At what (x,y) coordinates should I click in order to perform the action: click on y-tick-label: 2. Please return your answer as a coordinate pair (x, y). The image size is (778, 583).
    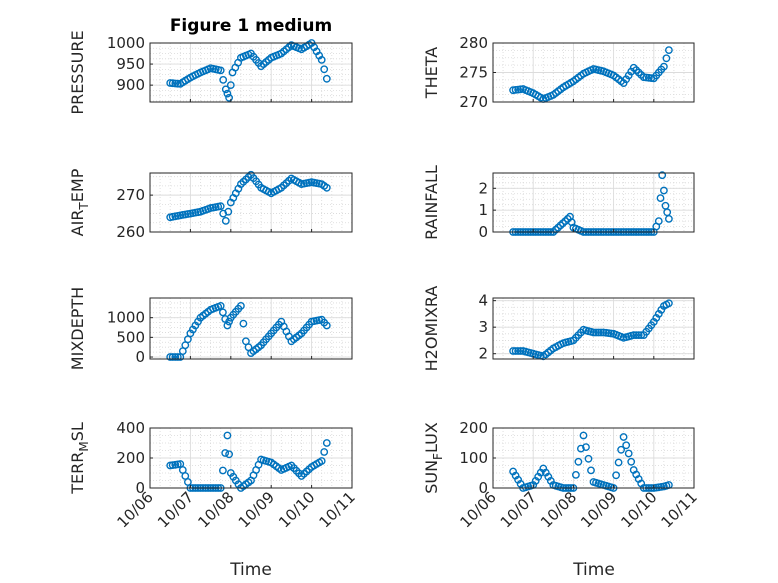
    Looking at the image, I should click on (483, 188).